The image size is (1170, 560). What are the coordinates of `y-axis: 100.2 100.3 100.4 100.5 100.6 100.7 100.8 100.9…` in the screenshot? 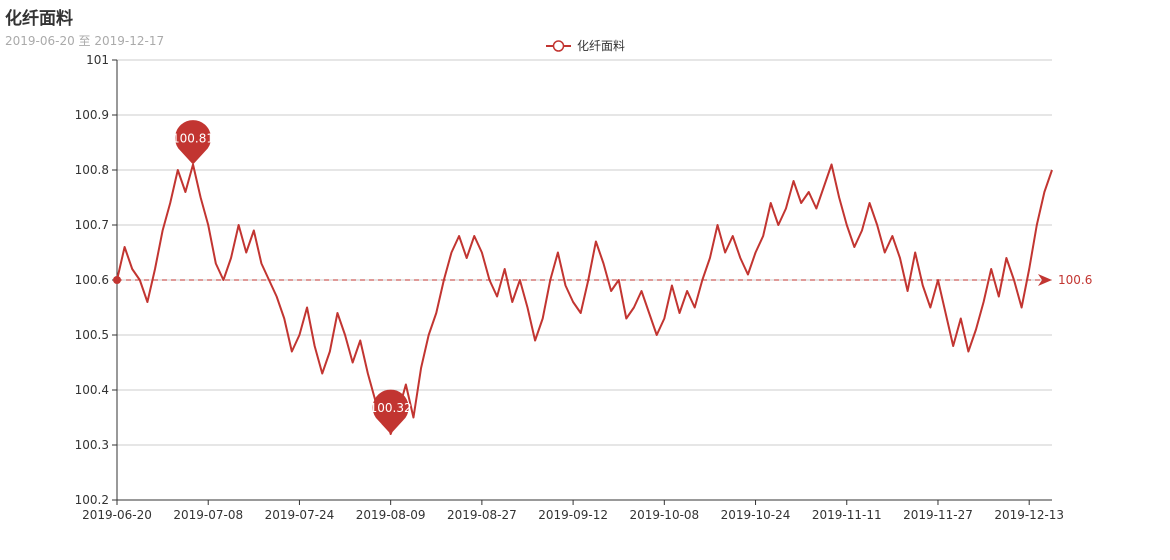 It's located at (96, 280).